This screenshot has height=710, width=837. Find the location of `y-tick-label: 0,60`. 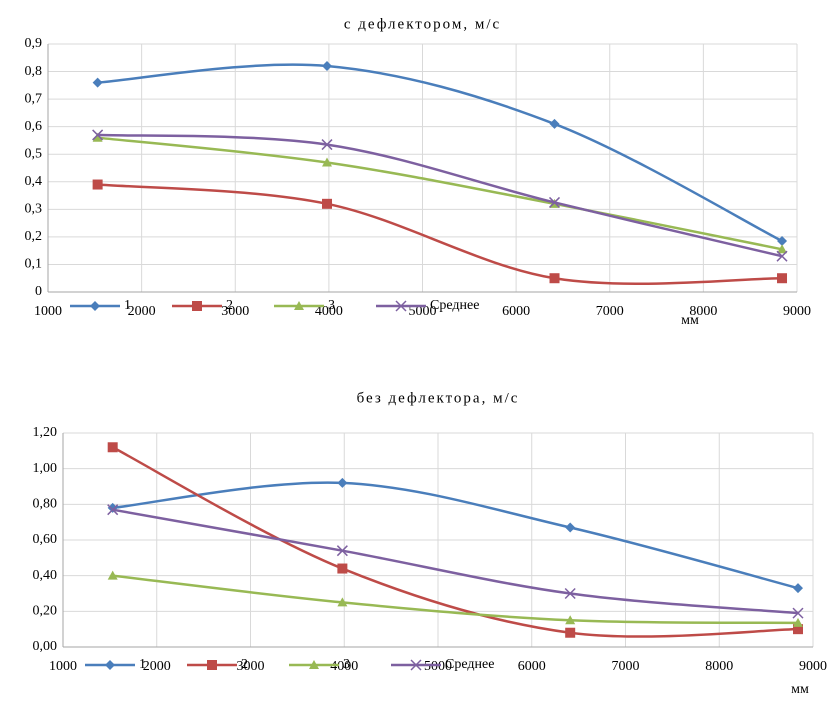

y-tick-label: 0,60 is located at coordinates (45, 539).